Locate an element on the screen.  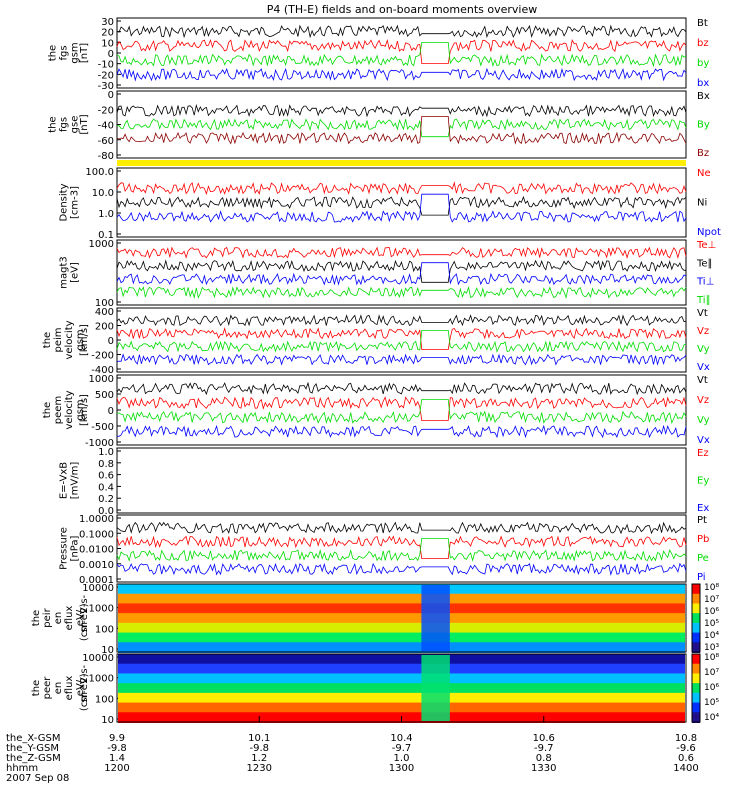
orbit-row-value: 1.0 is located at coordinates (402, 758).